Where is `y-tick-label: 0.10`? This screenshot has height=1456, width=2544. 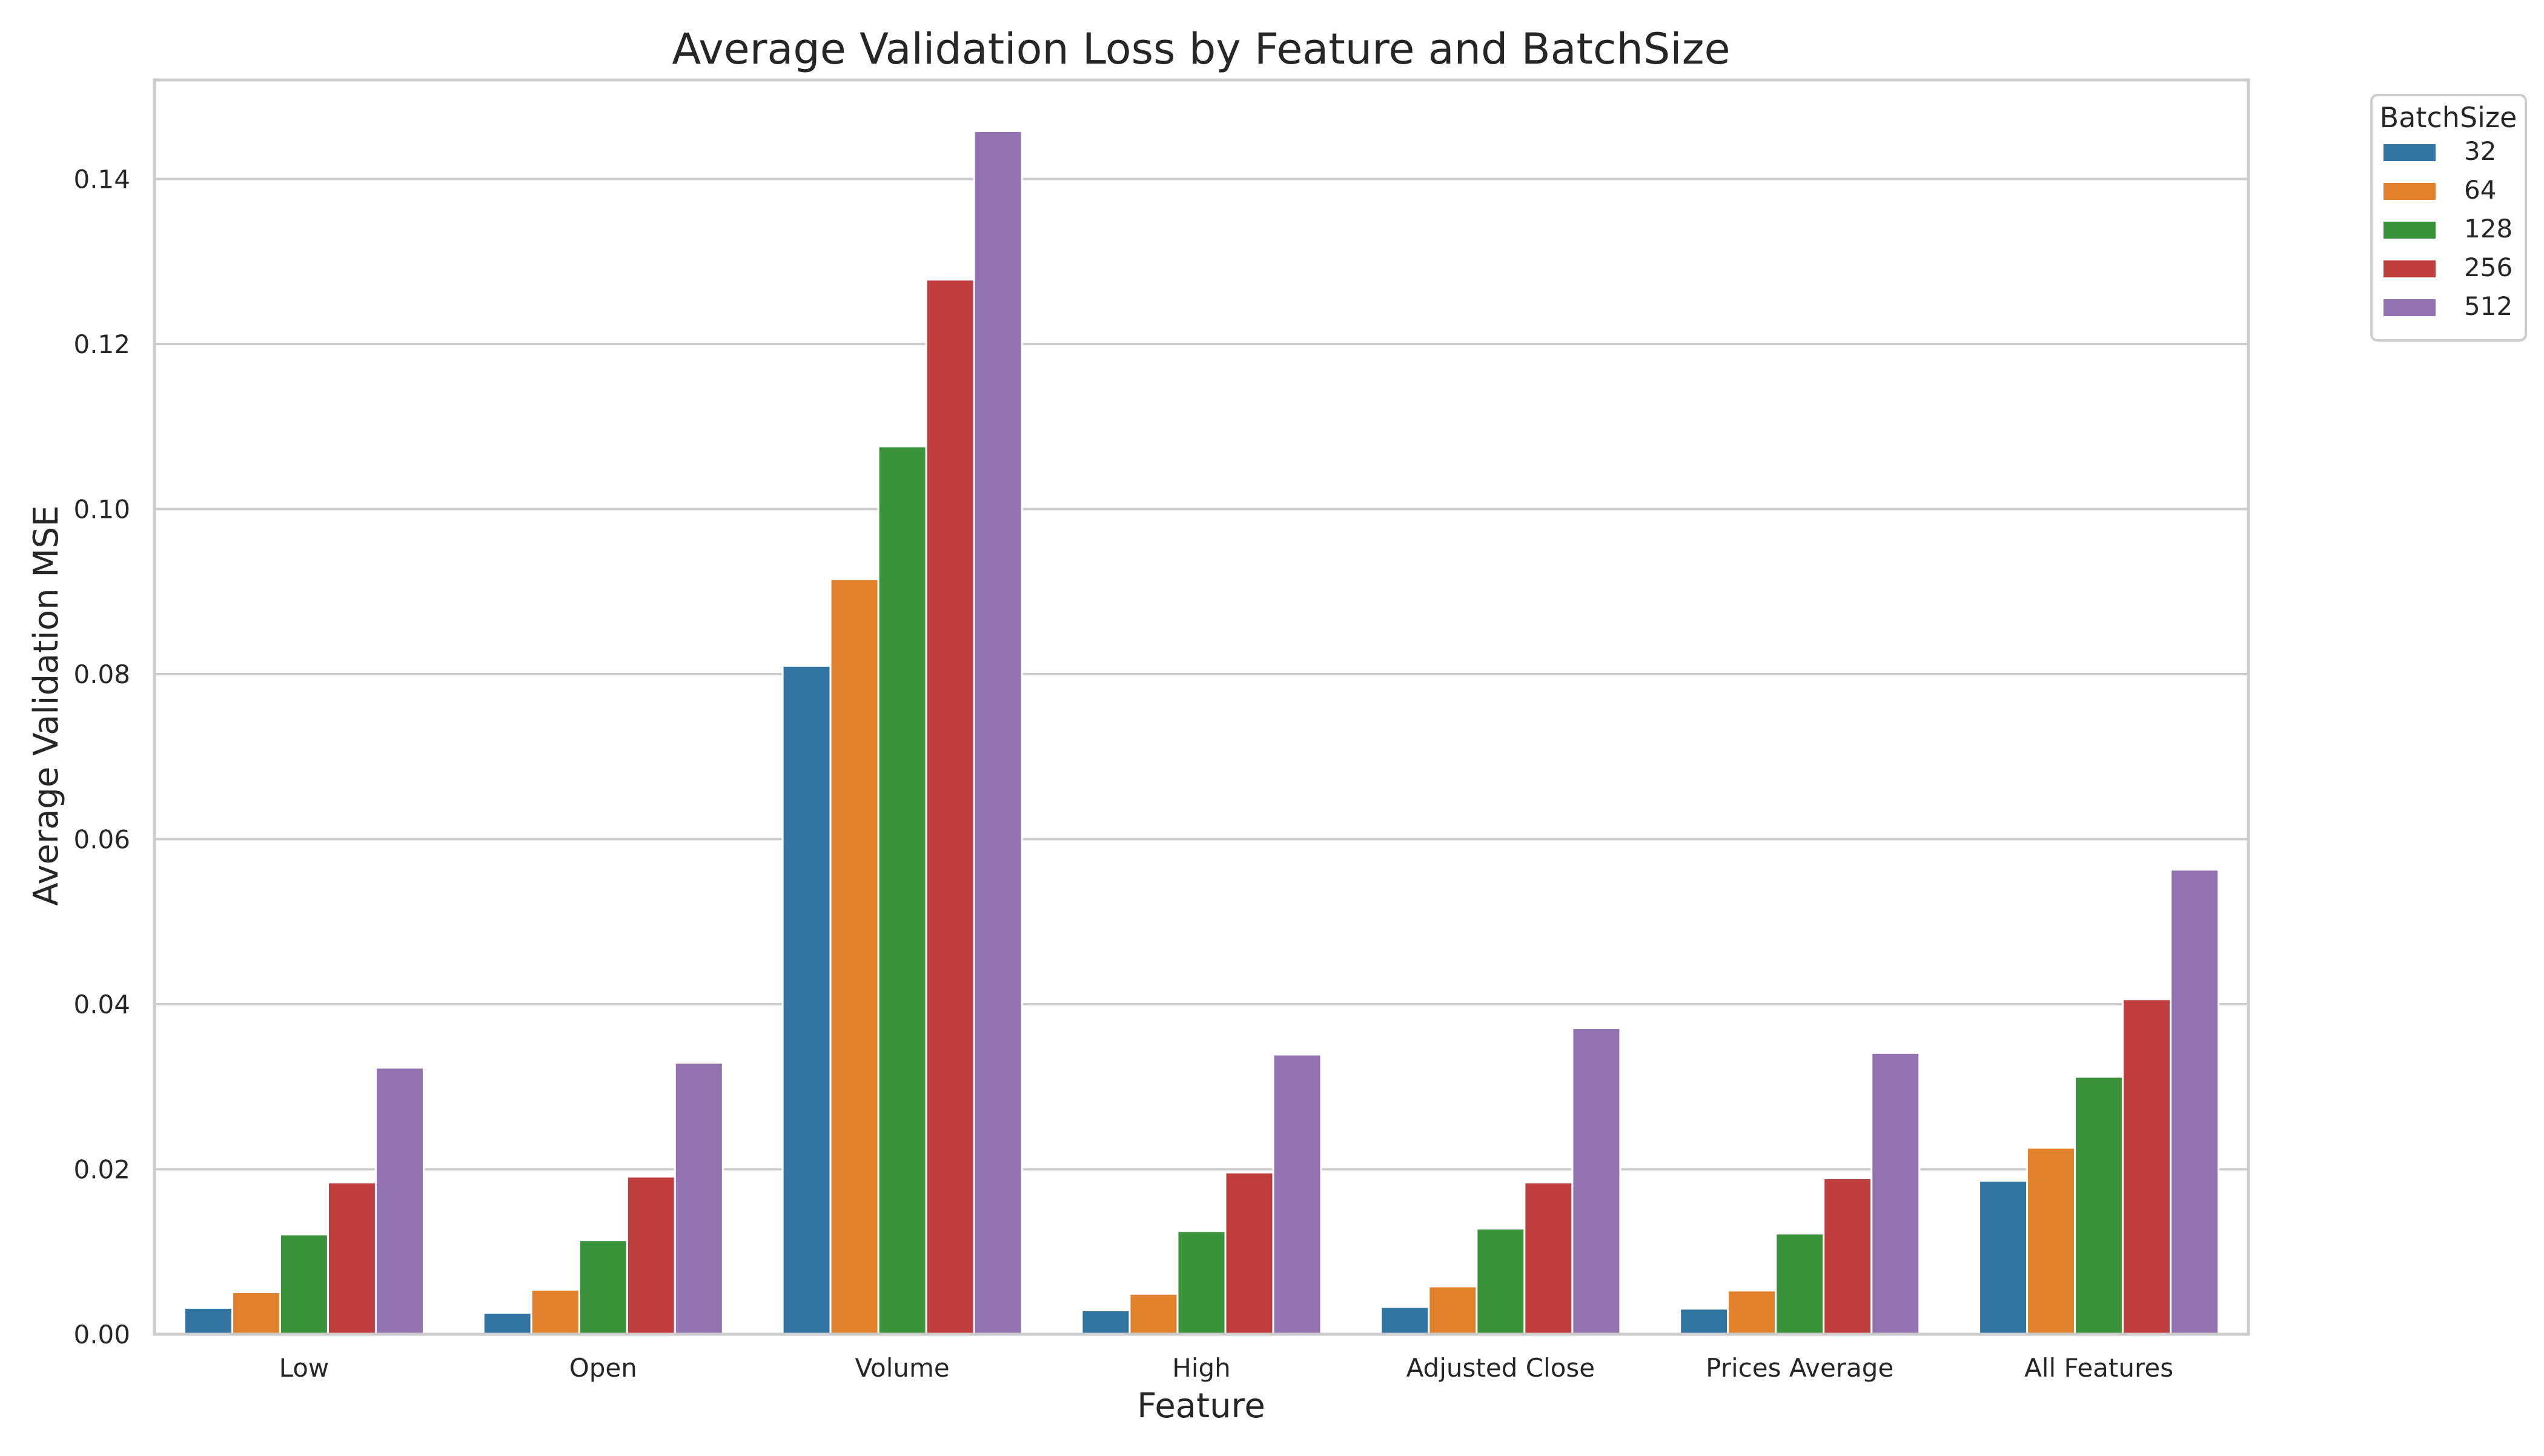 y-tick-label: 0.10 is located at coordinates (101, 509).